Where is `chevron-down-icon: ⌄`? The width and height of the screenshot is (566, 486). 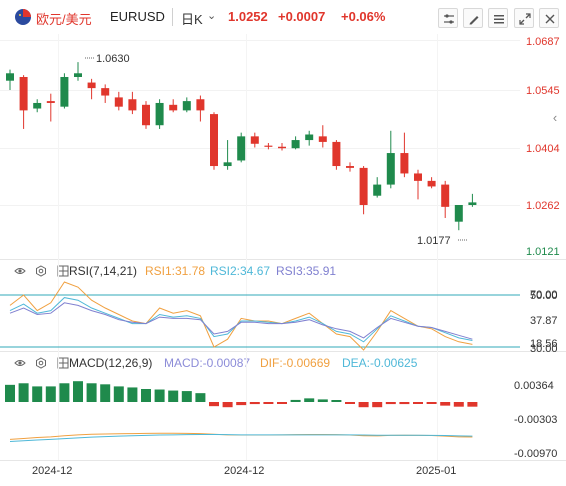
chevron-down-icon: ⌄ is located at coordinates (212, 16).